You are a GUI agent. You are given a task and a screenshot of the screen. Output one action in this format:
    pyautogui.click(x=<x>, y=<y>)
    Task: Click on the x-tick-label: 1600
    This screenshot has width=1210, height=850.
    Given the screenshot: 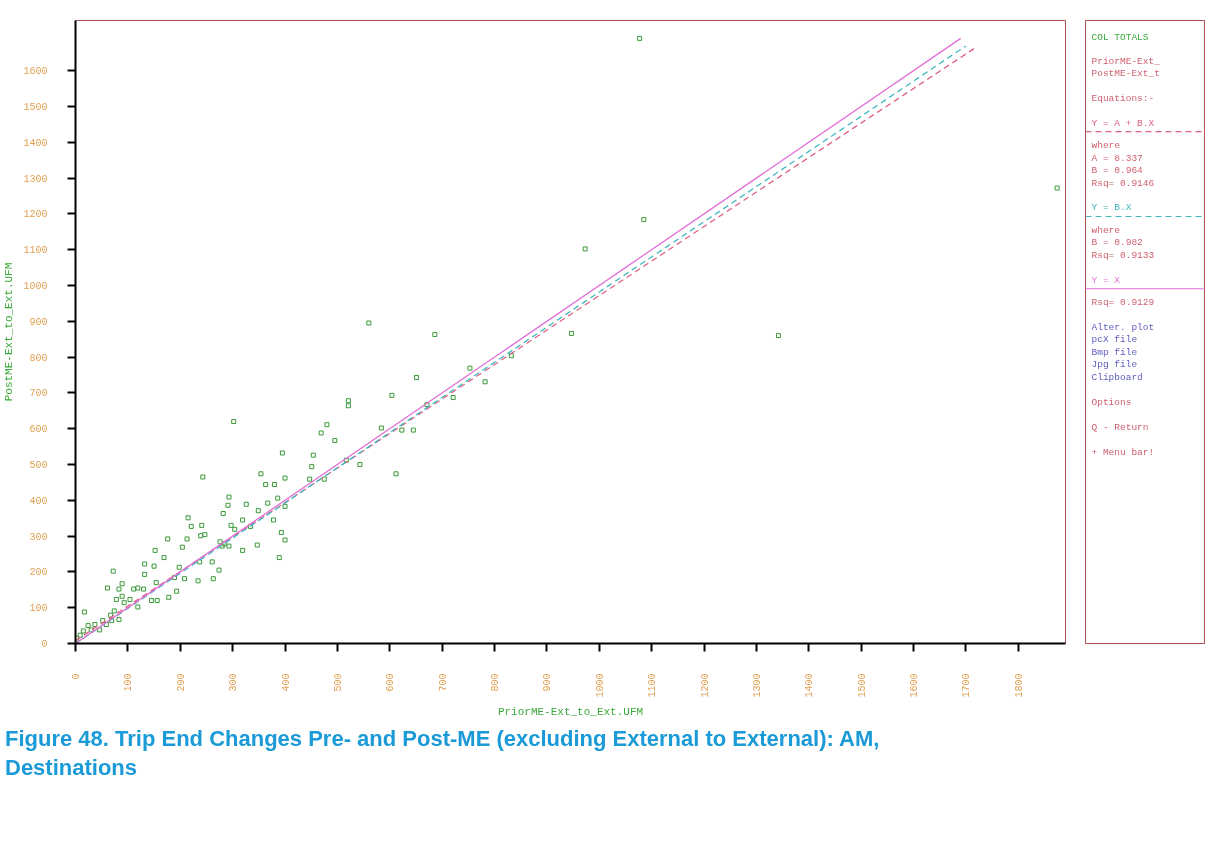 What is the action you would take?
    pyautogui.click(x=915, y=685)
    